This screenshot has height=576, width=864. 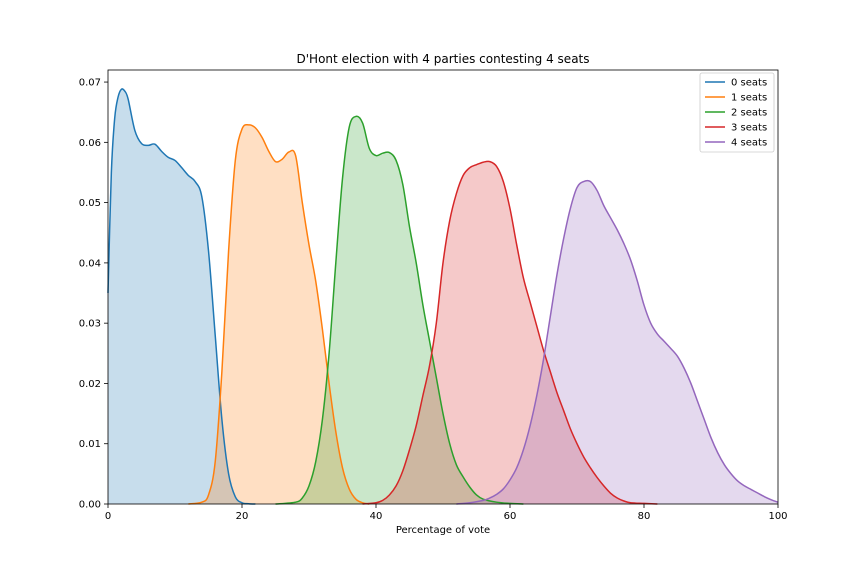 I want to click on y-tick-label: 0.03, so click(x=90, y=324).